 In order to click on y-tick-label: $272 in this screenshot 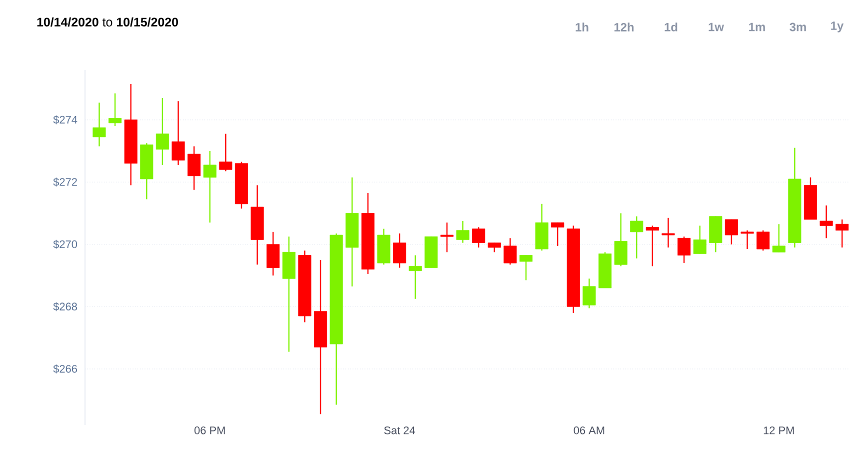, I will do `click(65, 182)`.